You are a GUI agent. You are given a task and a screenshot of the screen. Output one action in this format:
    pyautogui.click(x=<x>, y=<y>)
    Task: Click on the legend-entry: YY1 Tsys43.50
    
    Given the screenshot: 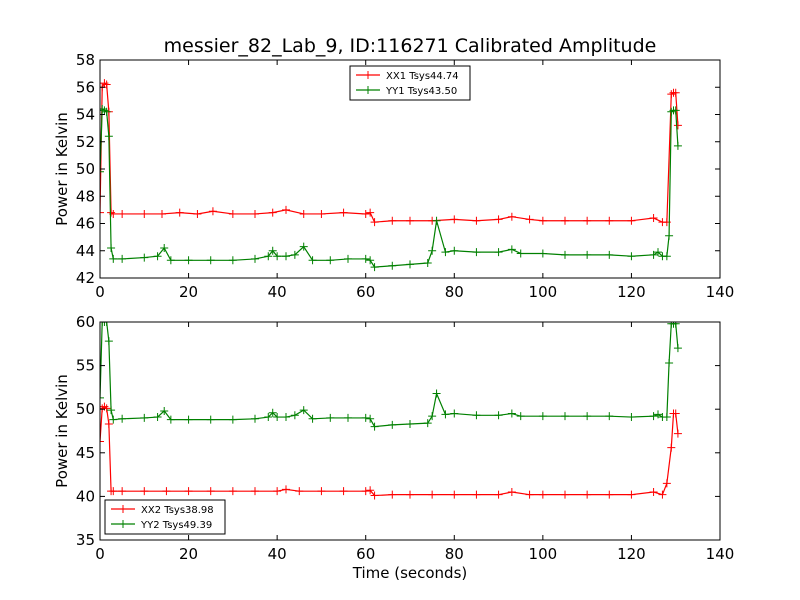 What is the action you would take?
    pyautogui.click(x=421, y=91)
    